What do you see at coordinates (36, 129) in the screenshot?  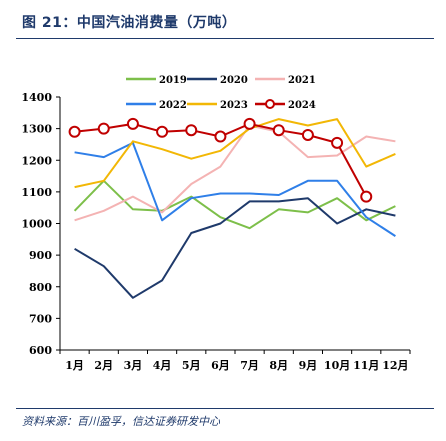 I see `y-tick-label: 1300` at bounding box center [36, 129].